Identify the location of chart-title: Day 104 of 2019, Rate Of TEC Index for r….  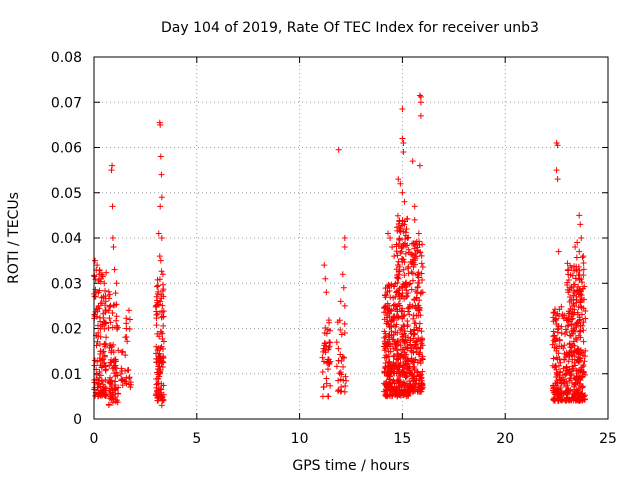
(350, 28).